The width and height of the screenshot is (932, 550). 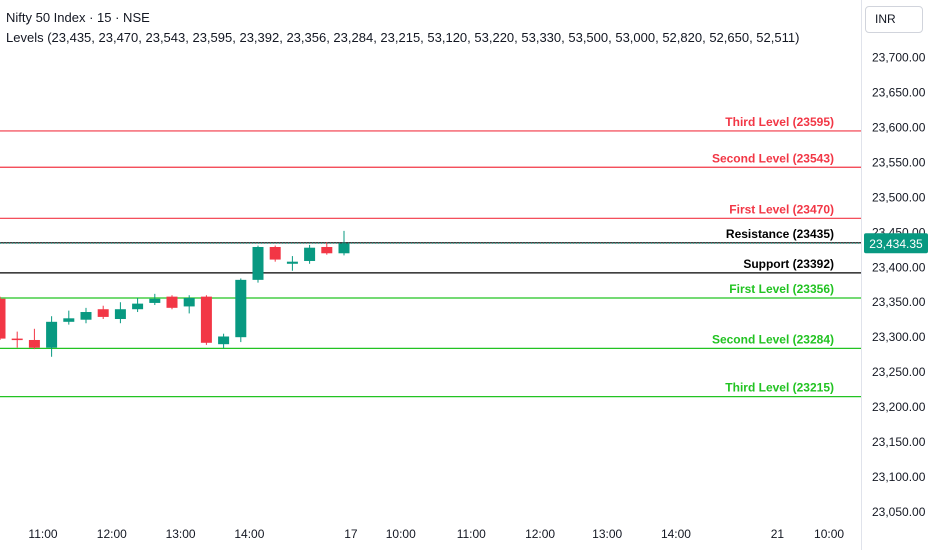 What do you see at coordinates (899, 197) in the screenshot?
I see `price-tick-label: 23,500.00` at bounding box center [899, 197].